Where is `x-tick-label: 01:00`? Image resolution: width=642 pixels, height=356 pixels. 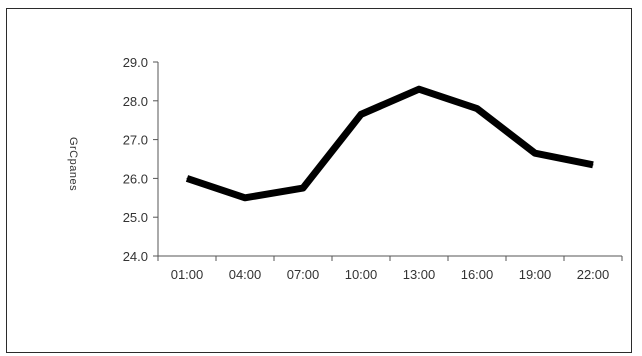 x-tick-label: 01:00 is located at coordinates (187, 274).